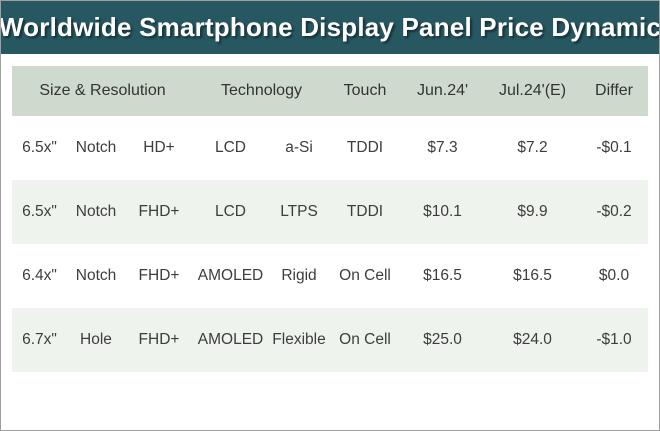 The width and height of the screenshot is (660, 431). Describe the element at coordinates (443, 91) in the screenshot. I see `header-jun24: Jun.24'` at that location.